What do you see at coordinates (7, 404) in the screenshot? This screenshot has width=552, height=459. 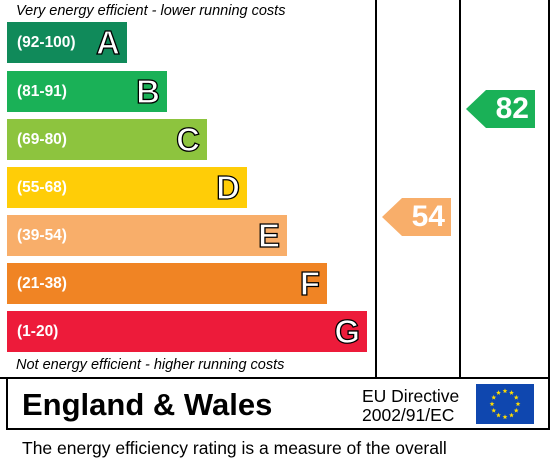 I see `frame-left-footer-edge` at bounding box center [7, 404].